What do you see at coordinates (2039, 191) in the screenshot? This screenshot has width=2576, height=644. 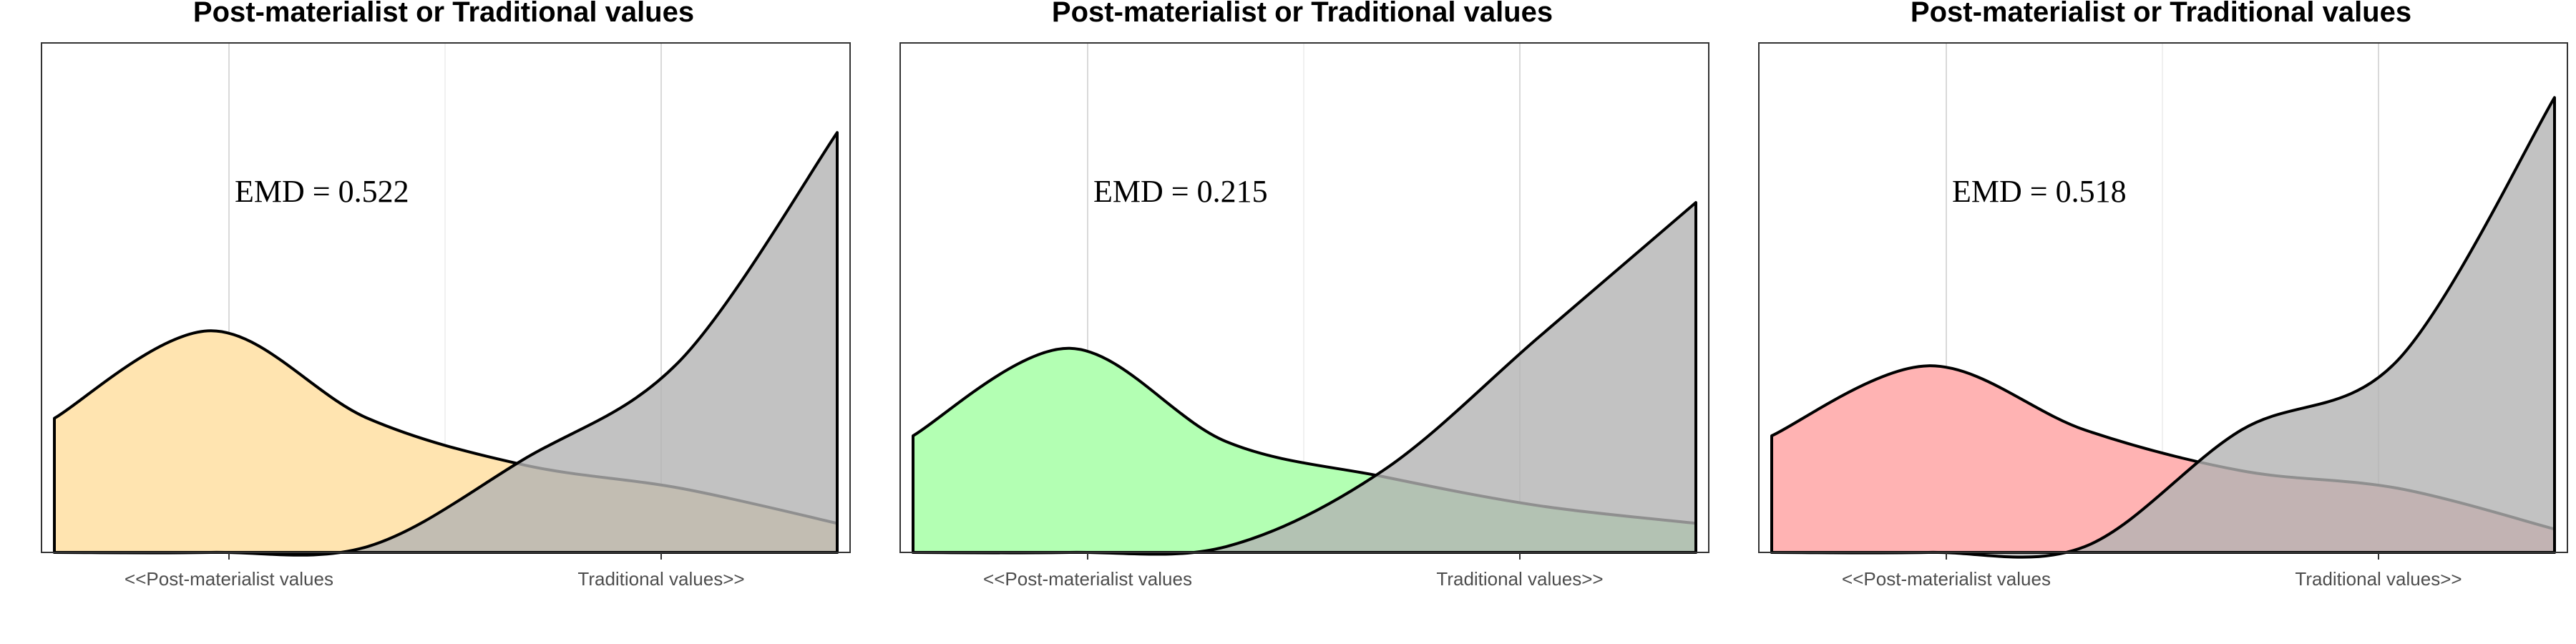 I see `panel-3-emd-annotation: EMD = 0.518` at bounding box center [2039, 191].